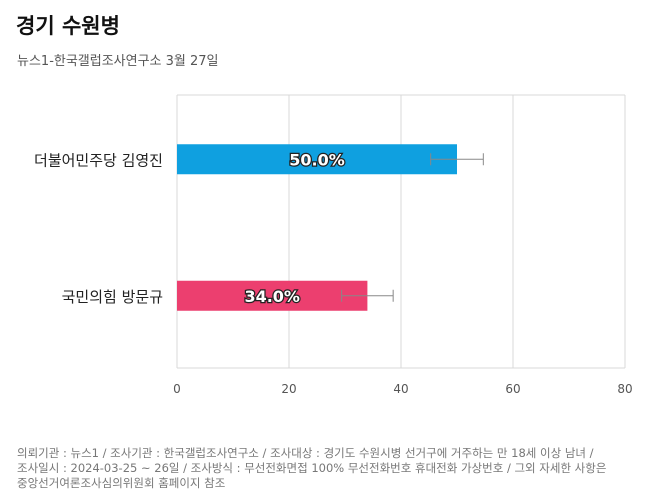 This screenshot has width=656, height=503. I want to click on category-label-0: 더불어민주당 김영진, so click(98, 160).